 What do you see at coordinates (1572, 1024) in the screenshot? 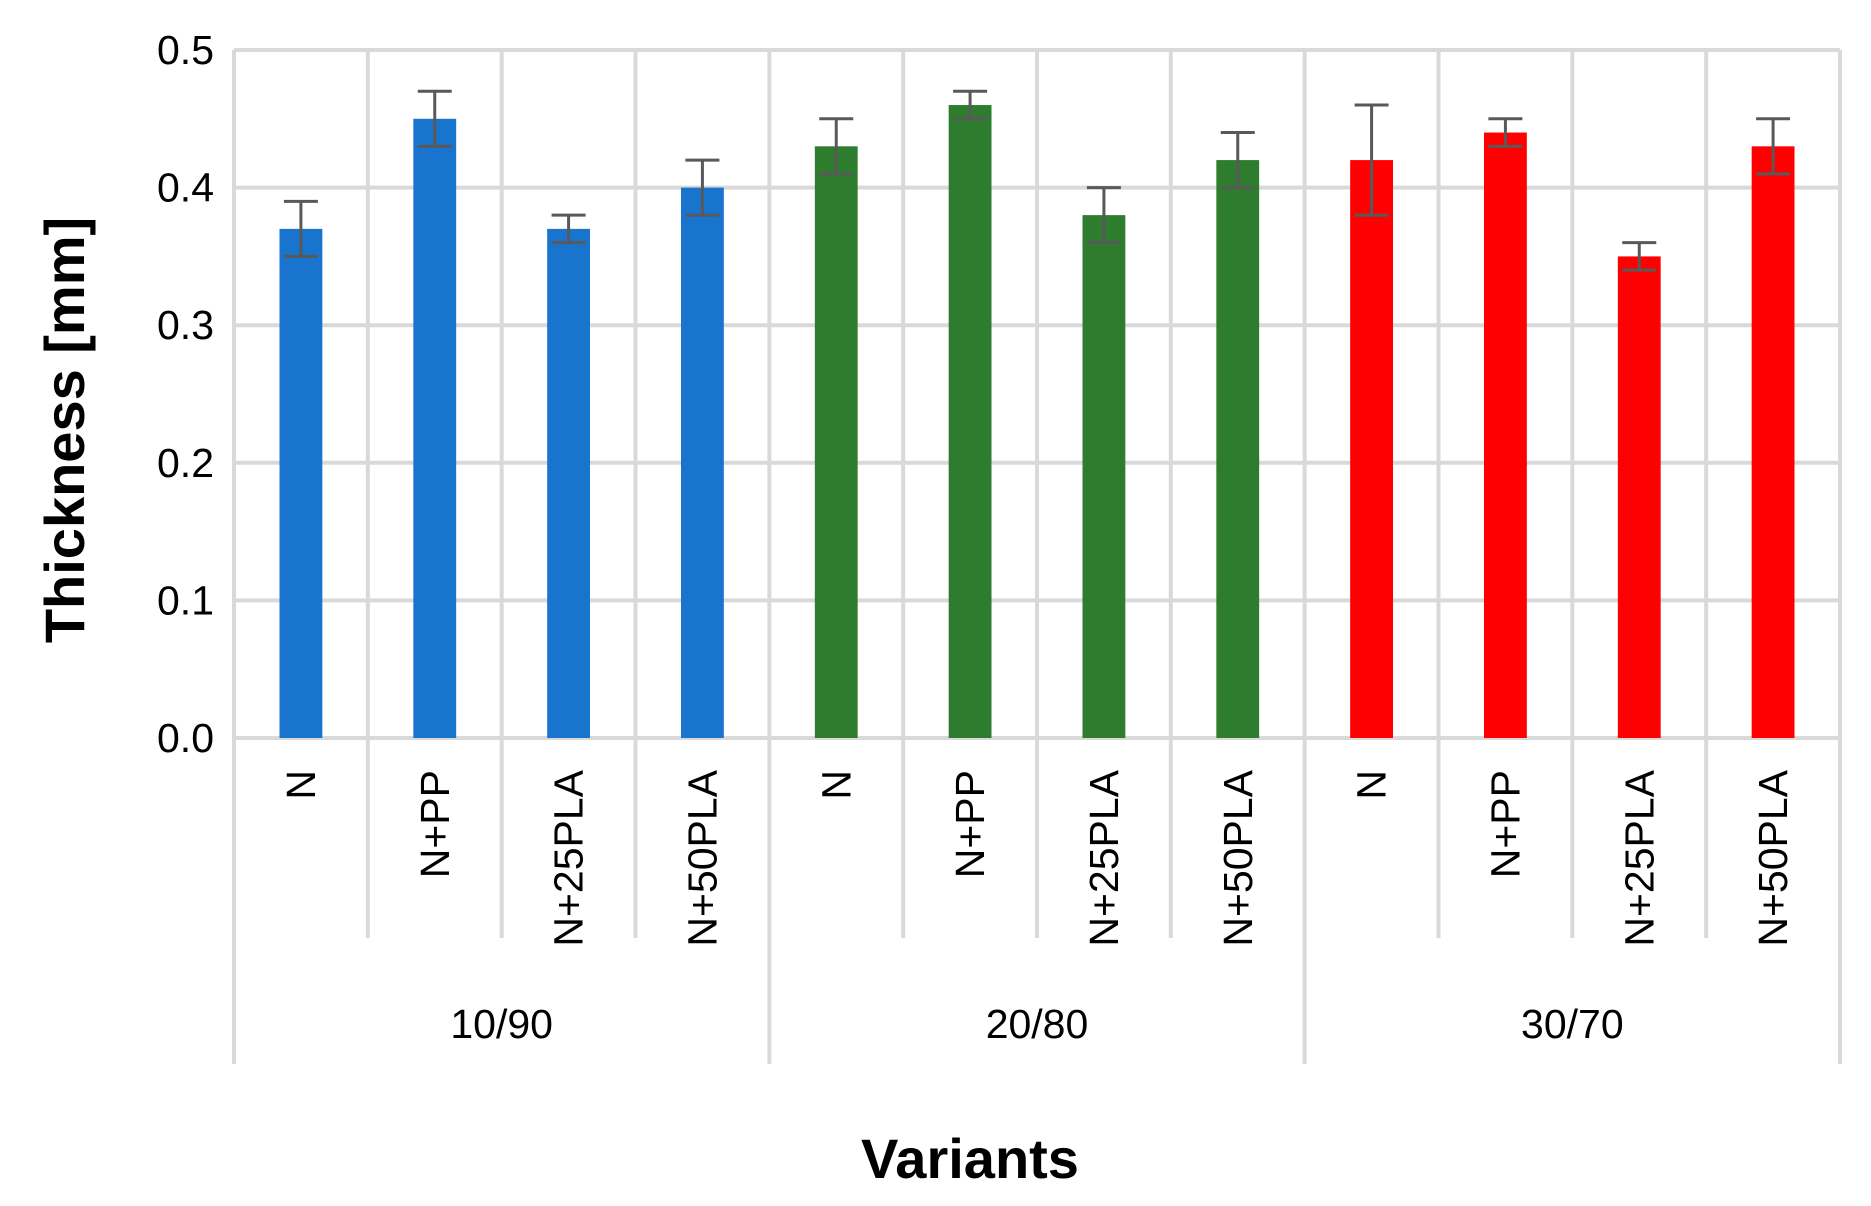
I see `x-group-label: 30/70` at bounding box center [1572, 1024].